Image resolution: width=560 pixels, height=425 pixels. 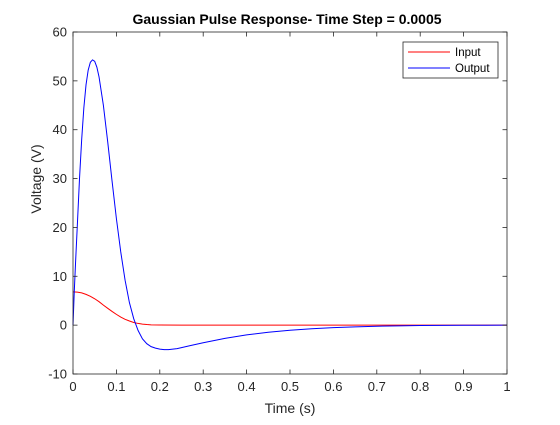 What do you see at coordinates (160, 386) in the screenshot?
I see `x-tick-label: 0.2` at bounding box center [160, 386].